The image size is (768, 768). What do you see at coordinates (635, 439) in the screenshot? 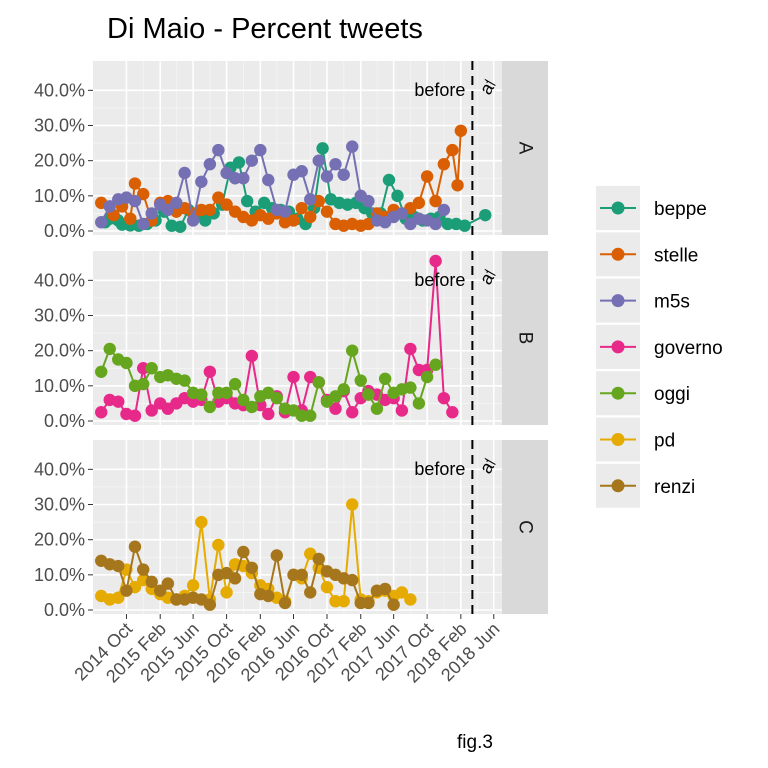
I see `legend-entry-pd: pd` at bounding box center [635, 439].